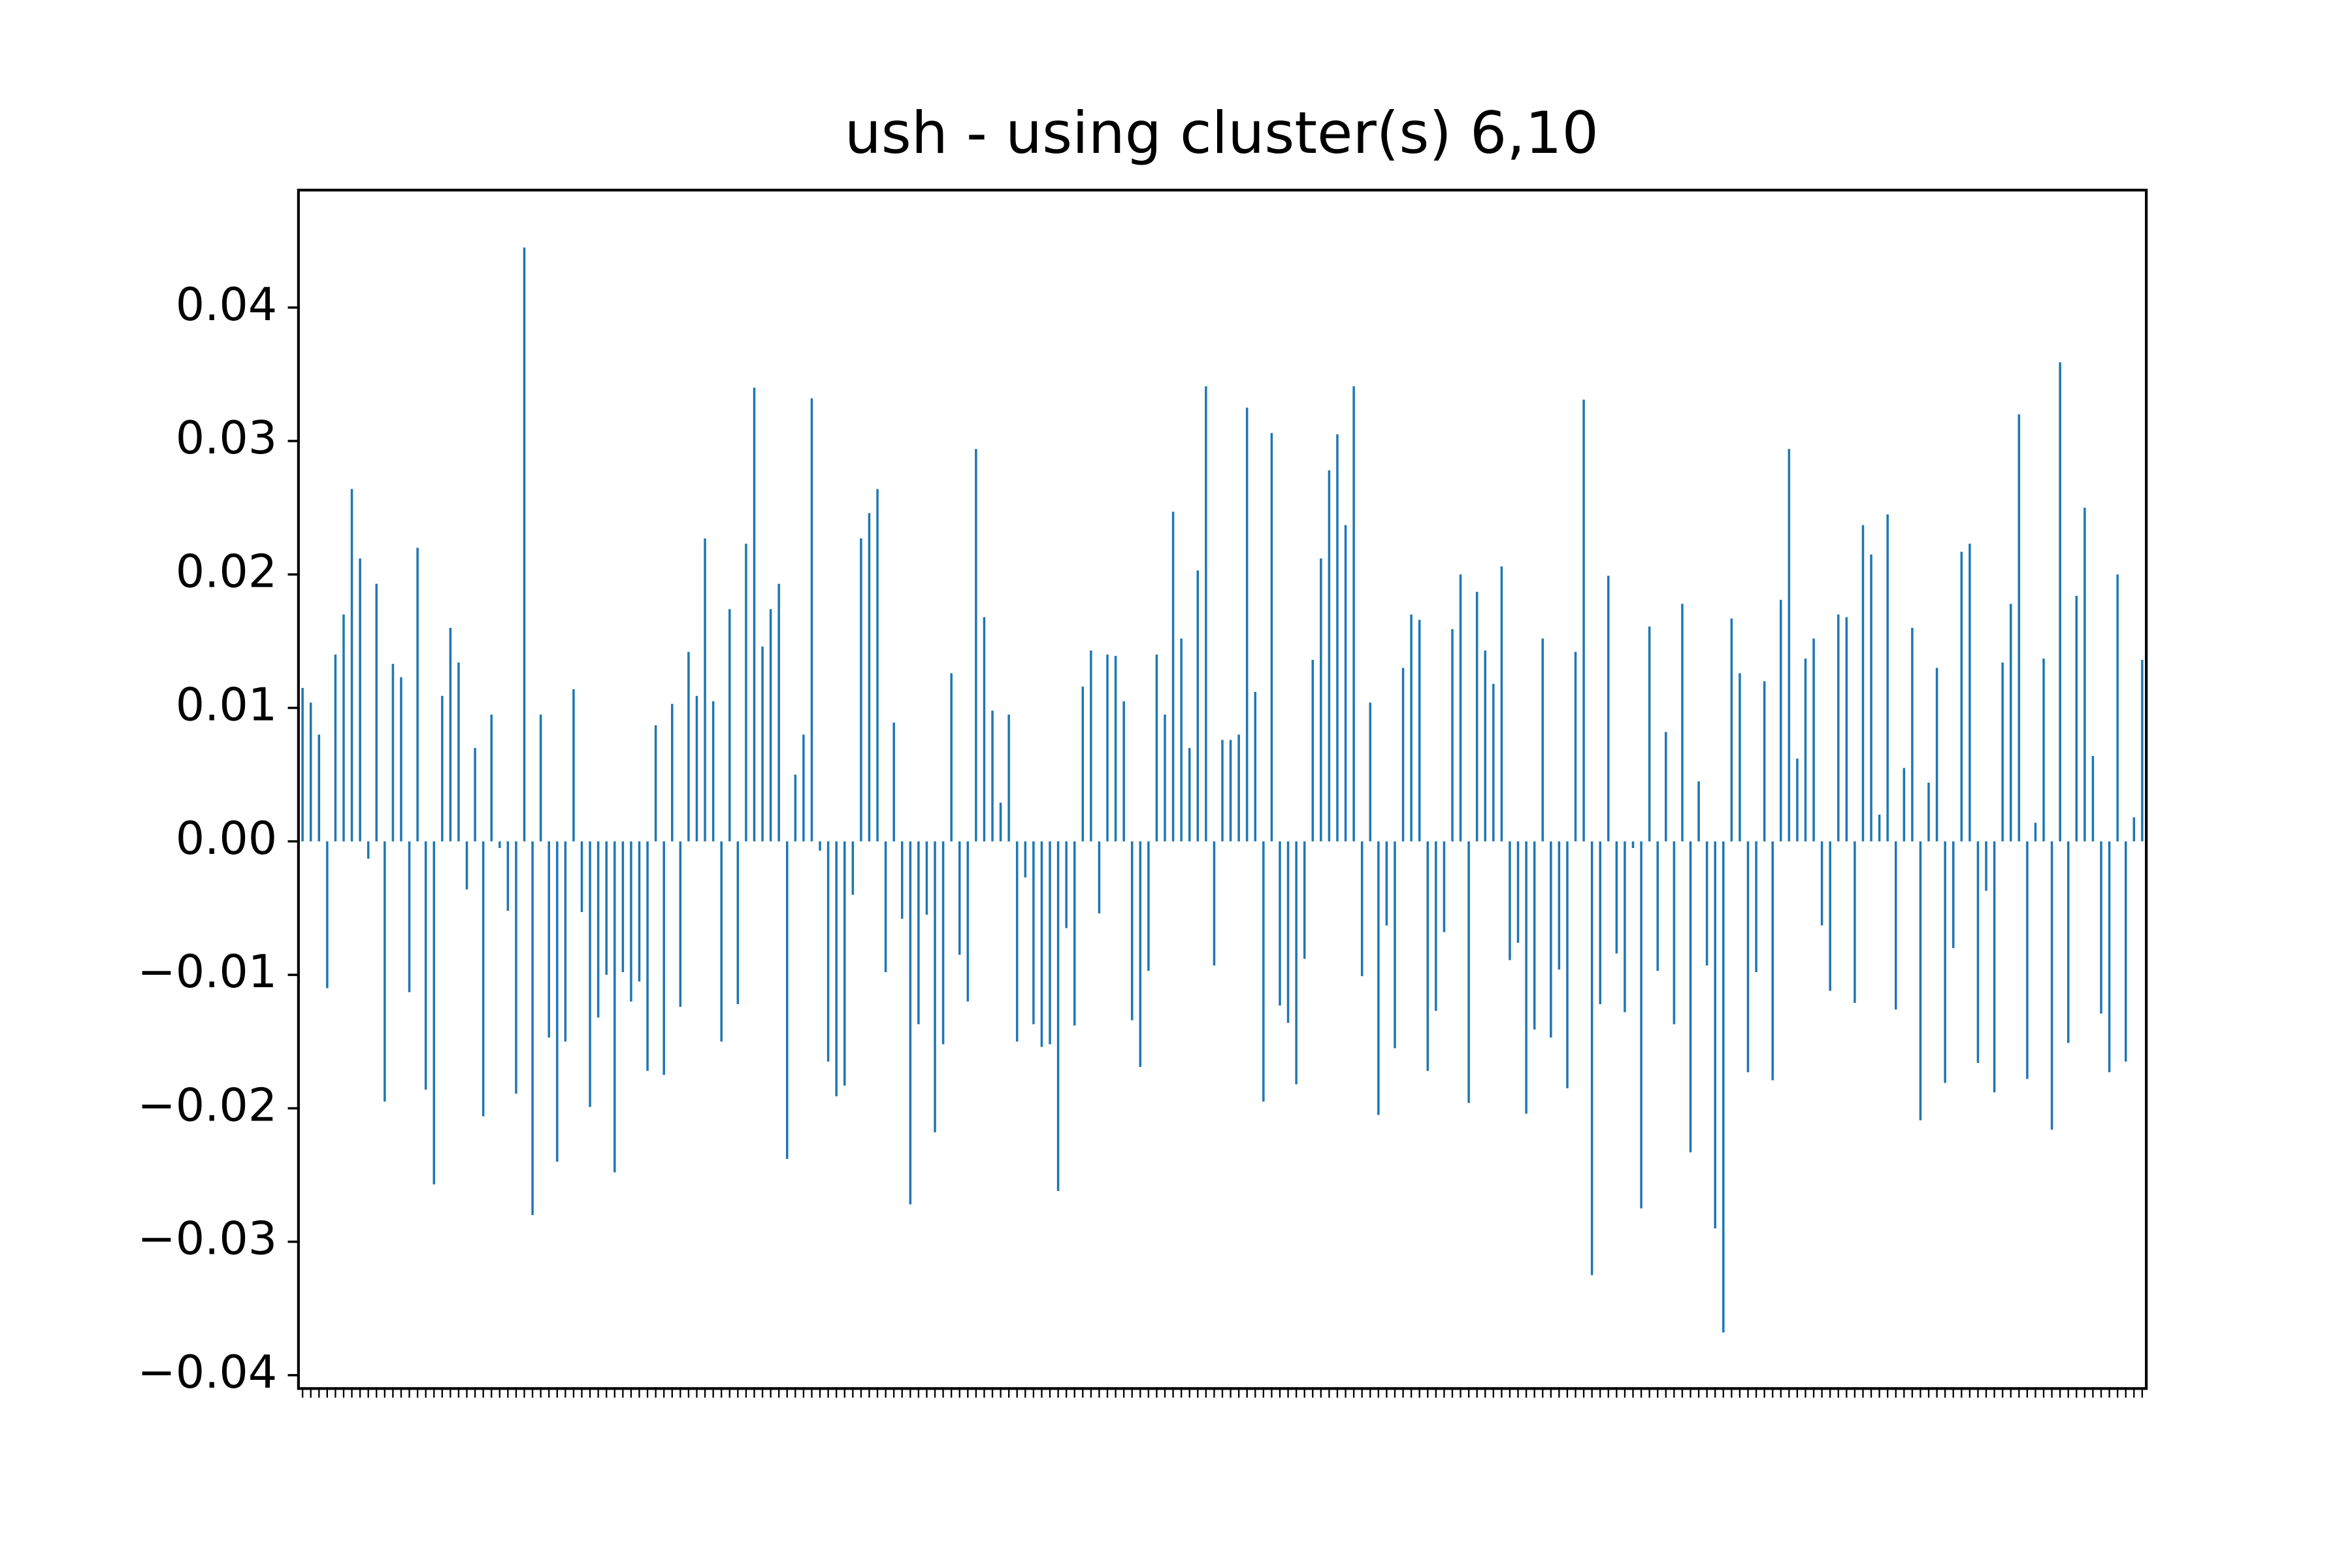 Image resolution: width=2352 pixels, height=1568 pixels. What do you see at coordinates (226, 705) in the screenshot?
I see `y-tick-label: 0.01` at bounding box center [226, 705].